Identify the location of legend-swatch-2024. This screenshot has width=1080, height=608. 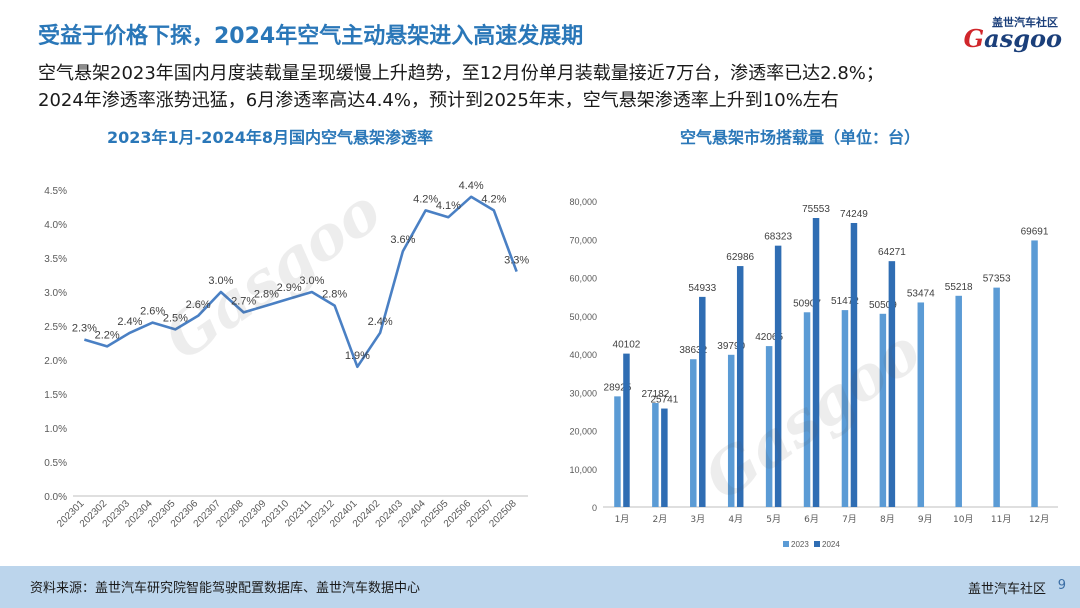
(817, 544).